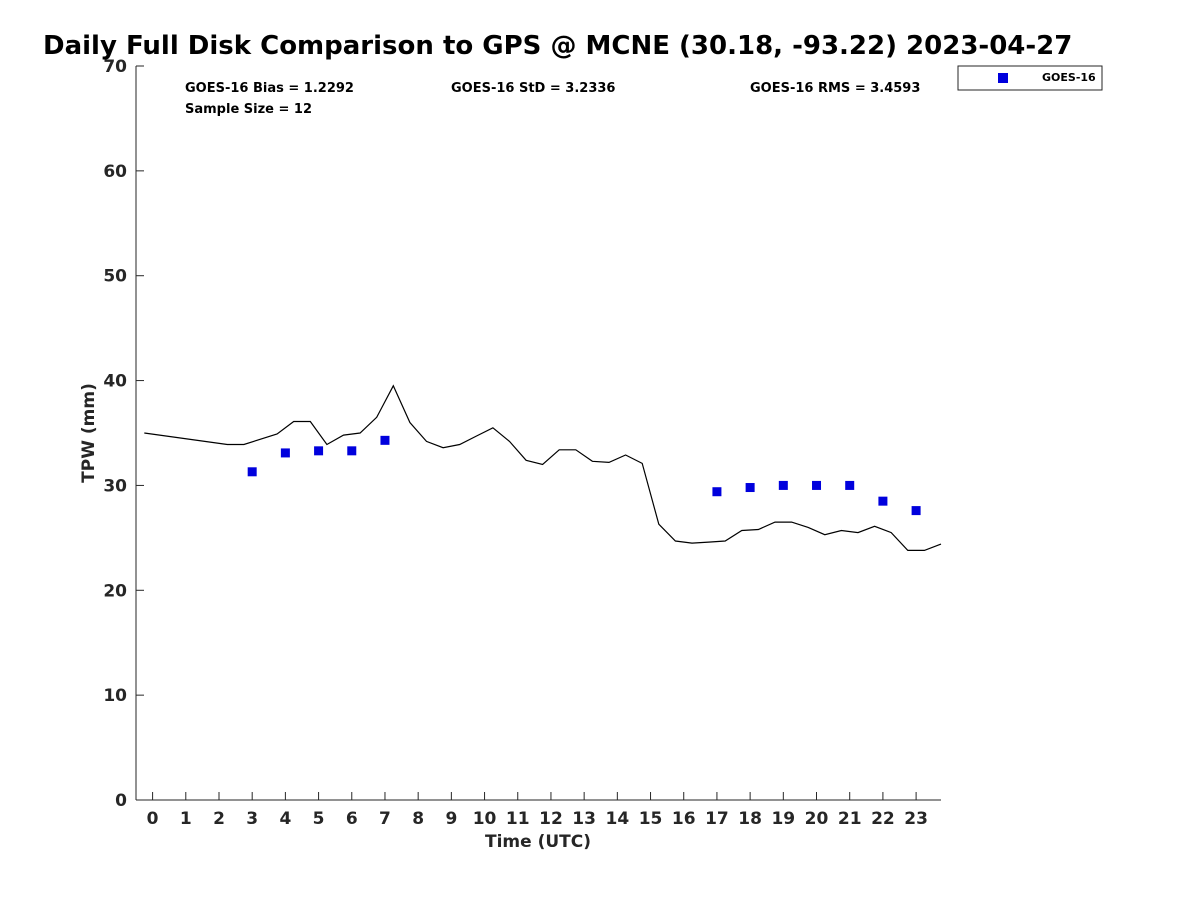 This screenshot has height=900, width=1200. I want to click on y-tick-label: 40, so click(115, 382).